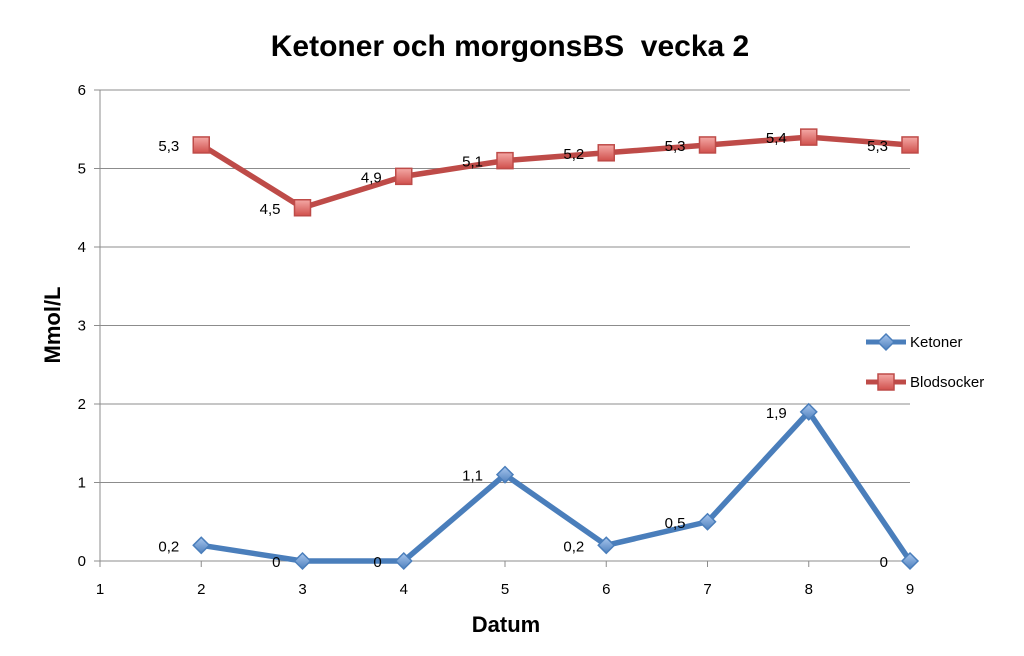 The image size is (1024, 656). What do you see at coordinates (82, 169) in the screenshot?
I see `y-tick-label: 5` at bounding box center [82, 169].